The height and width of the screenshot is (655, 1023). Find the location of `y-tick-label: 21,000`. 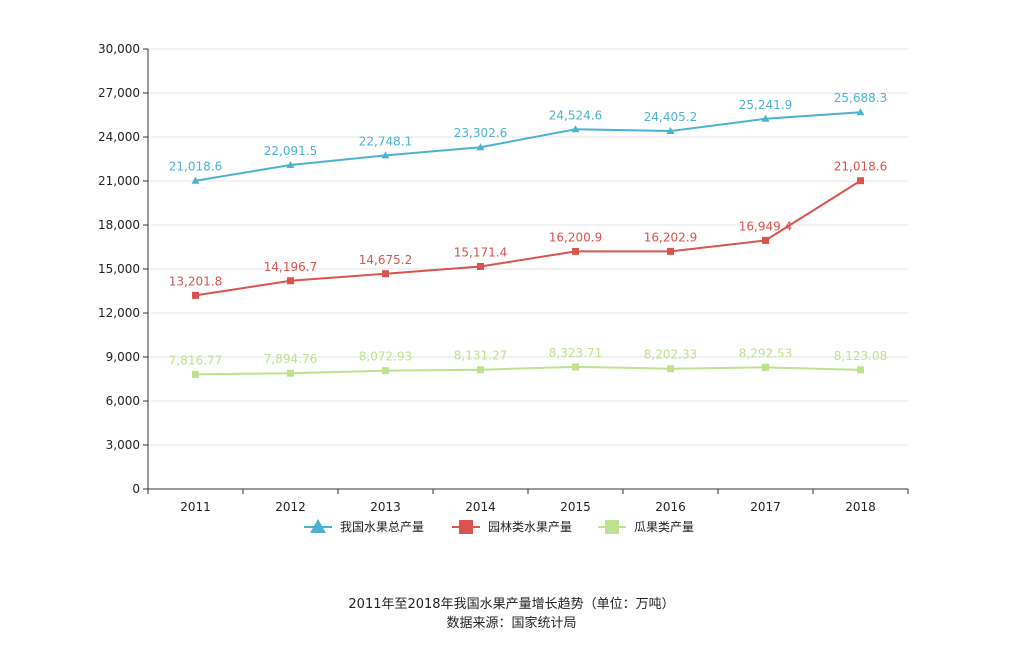

y-tick-label: 21,000 is located at coordinates (119, 181).